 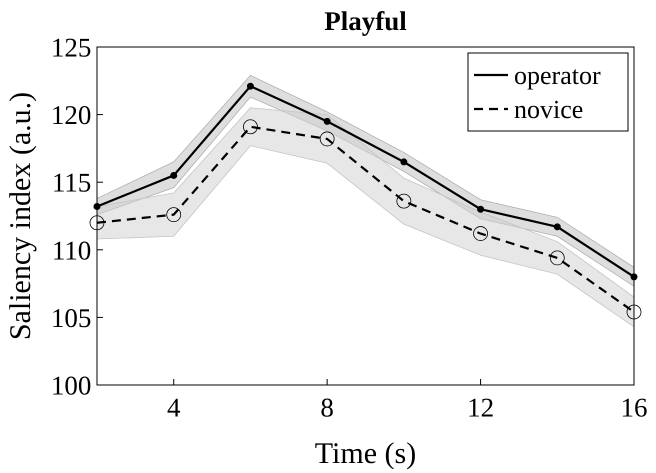 What do you see at coordinates (549, 109) in the screenshot?
I see `legend-label: novice` at bounding box center [549, 109].